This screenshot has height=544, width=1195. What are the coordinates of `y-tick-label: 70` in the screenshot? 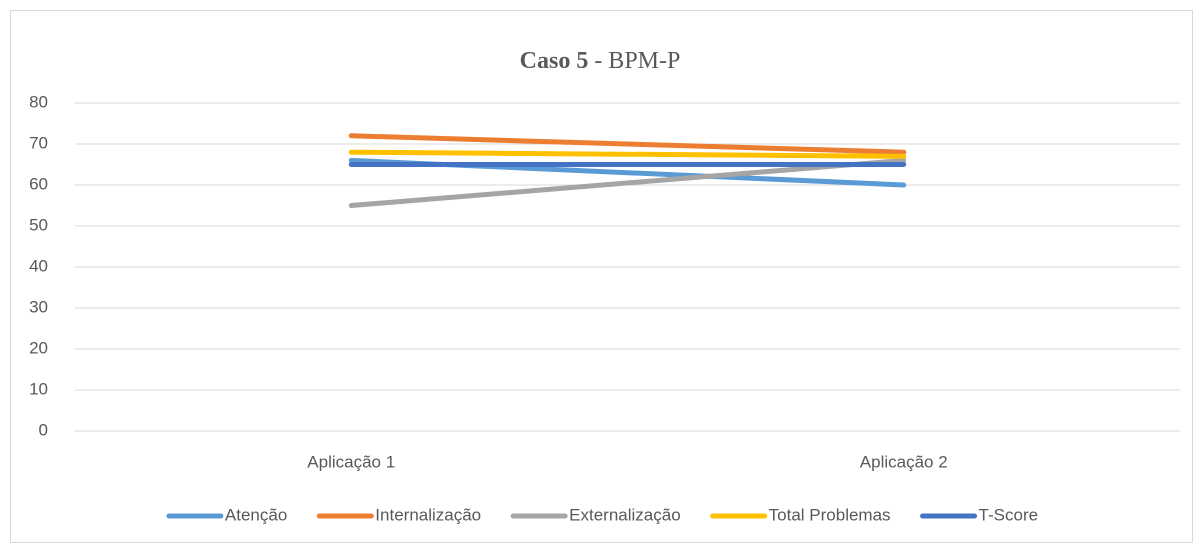 It's located at (38, 142).